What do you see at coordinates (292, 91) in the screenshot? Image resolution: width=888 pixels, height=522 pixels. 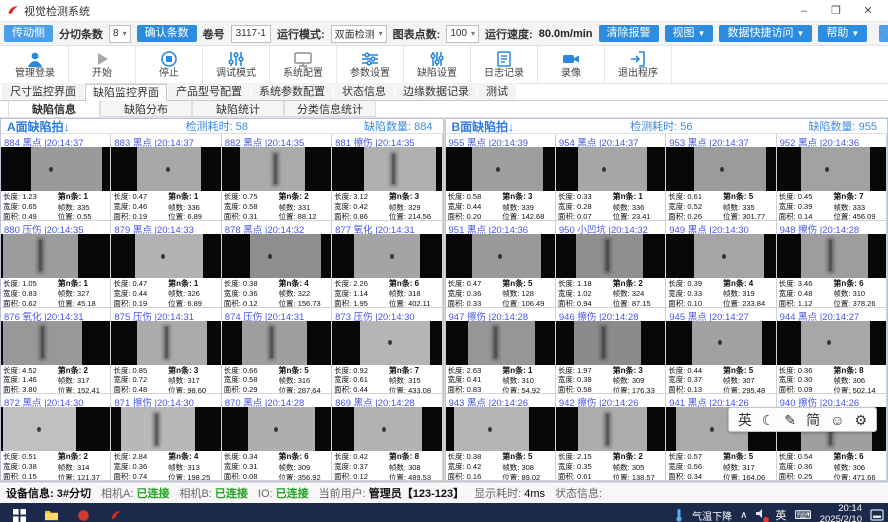 I see `main-tab-3: 系统参数配置` at bounding box center [292, 91].